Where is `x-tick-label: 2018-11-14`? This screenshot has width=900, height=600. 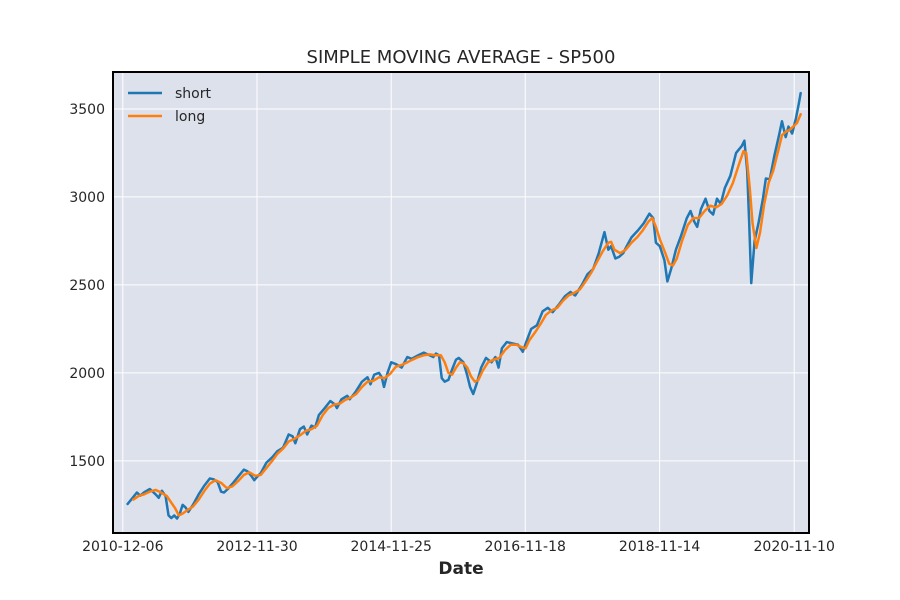
x-tick-label: 2018-11-14 is located at coordinates (659, 547).